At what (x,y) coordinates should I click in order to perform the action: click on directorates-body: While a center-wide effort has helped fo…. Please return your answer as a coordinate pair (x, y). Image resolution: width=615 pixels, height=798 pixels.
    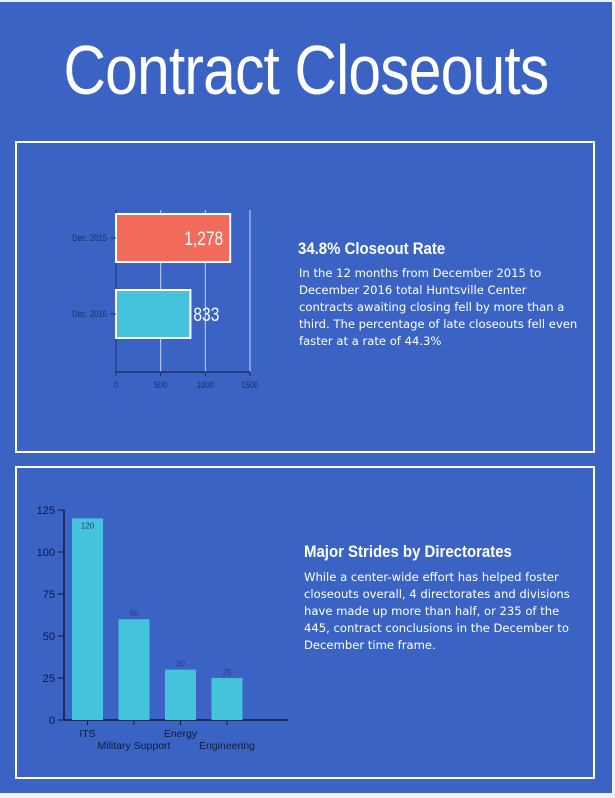
    Looking at the image, I should click on (437, 611).